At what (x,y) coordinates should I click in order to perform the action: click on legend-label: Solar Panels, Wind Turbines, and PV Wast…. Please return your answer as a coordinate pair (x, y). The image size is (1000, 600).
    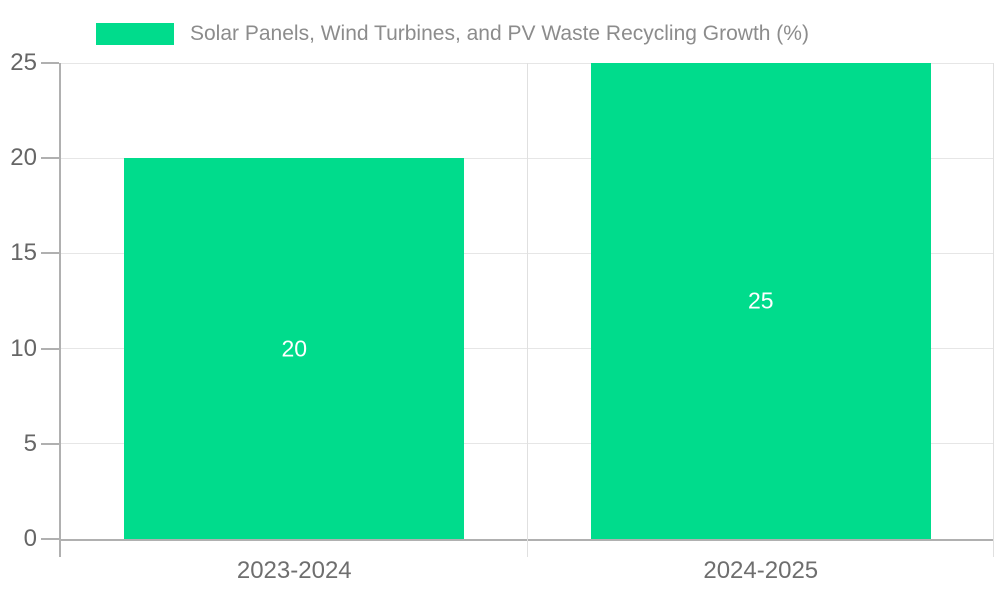
    Looking at the image, I should click on (499, 33).